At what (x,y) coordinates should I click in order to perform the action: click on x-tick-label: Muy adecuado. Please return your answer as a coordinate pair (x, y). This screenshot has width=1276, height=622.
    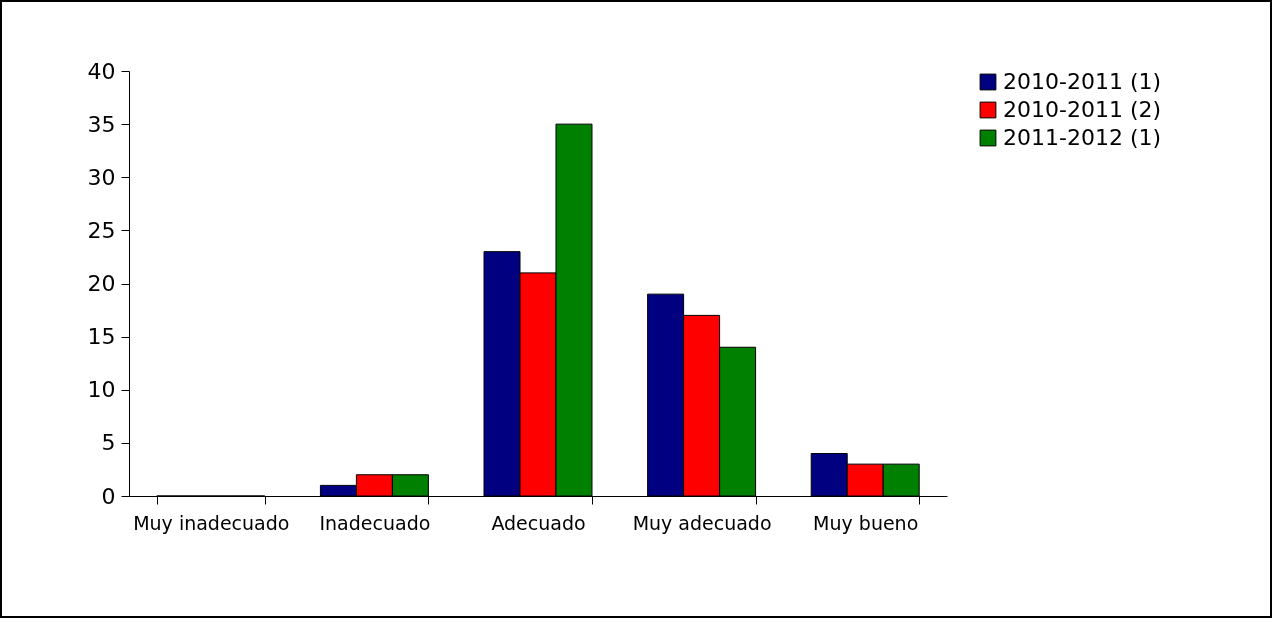
    Looking at the image, I should click on (702, 522).